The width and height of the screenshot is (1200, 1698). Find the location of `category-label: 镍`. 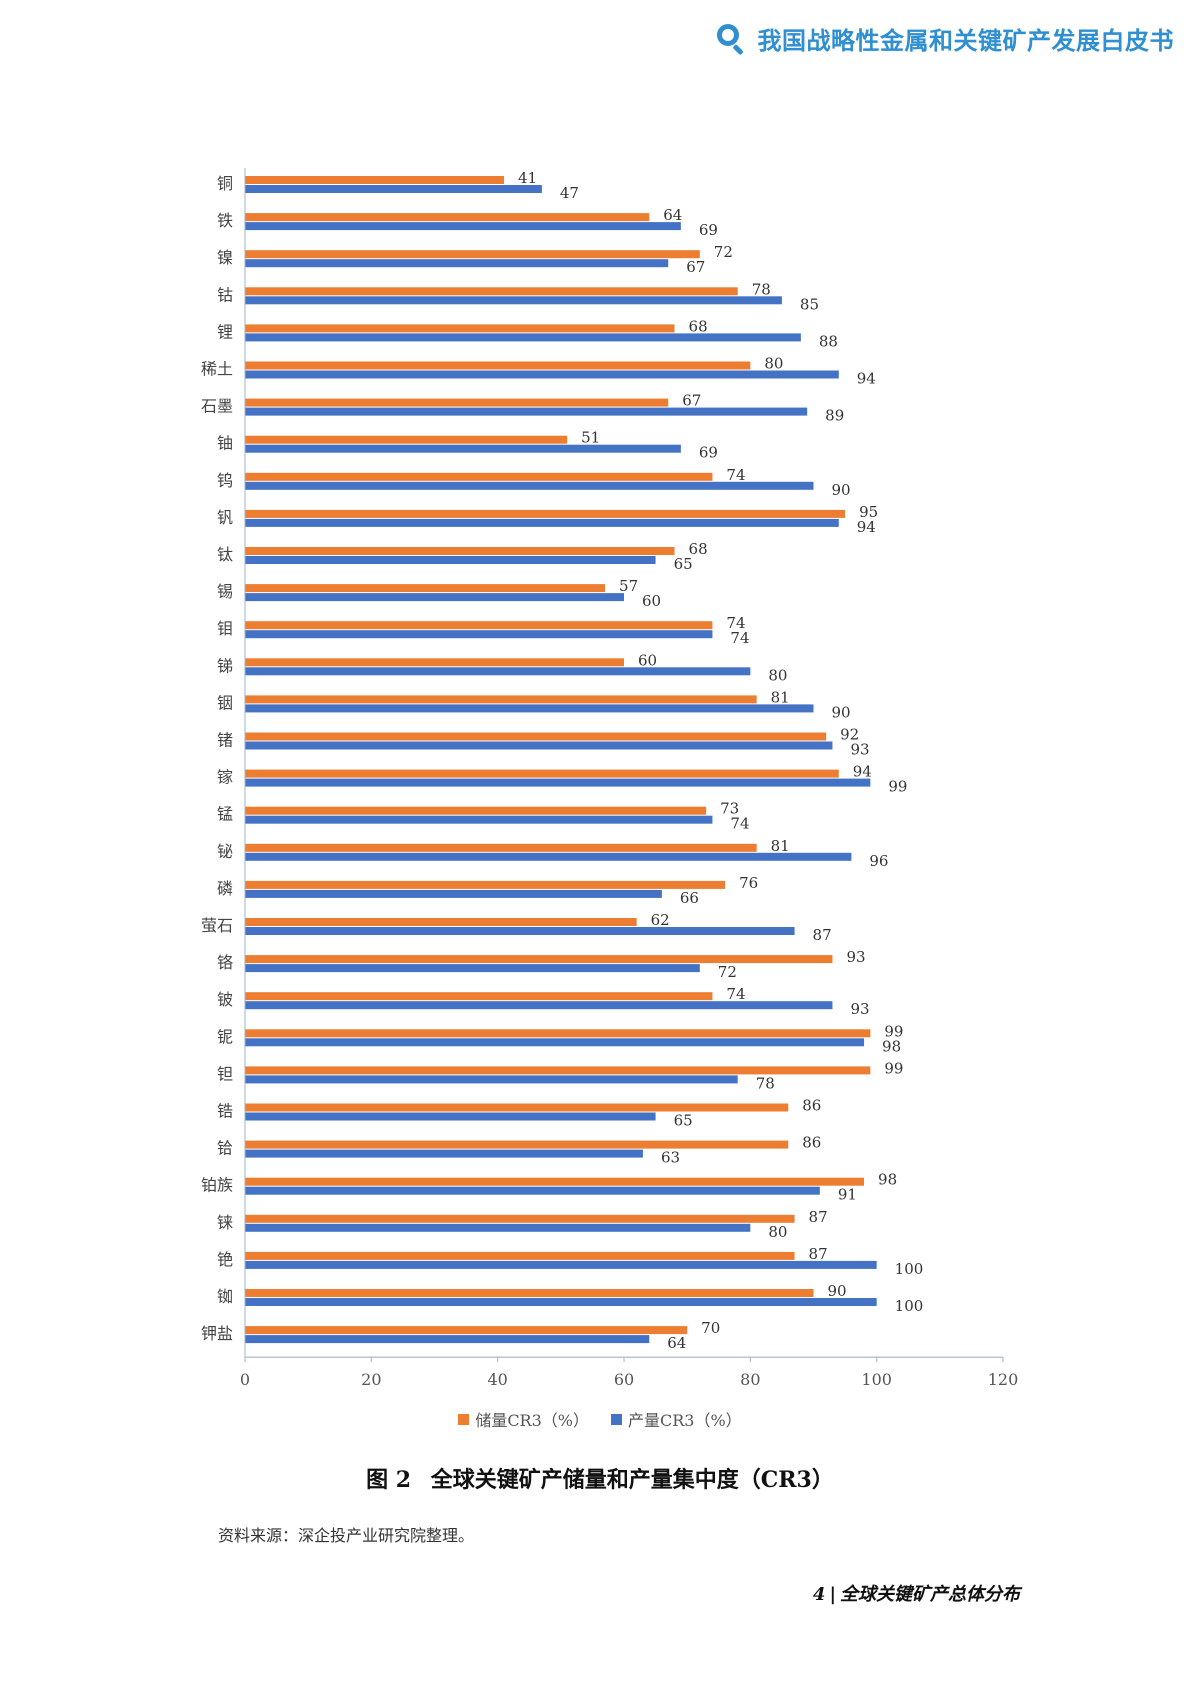

category-label: 镍 is located at coordinates (225, 257).